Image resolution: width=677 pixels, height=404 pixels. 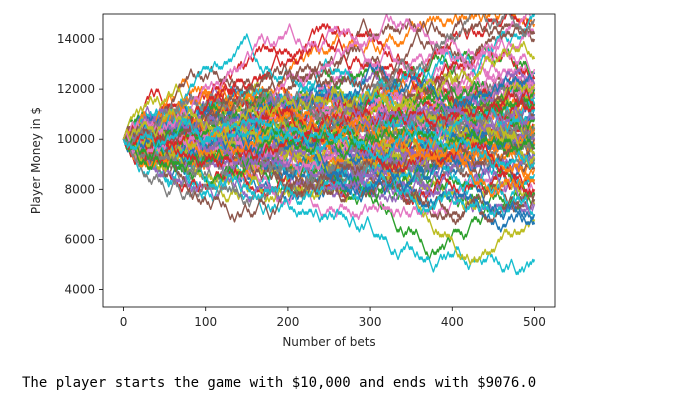 I want to click on x-tick-label: 500, so click(x=534, y=322).